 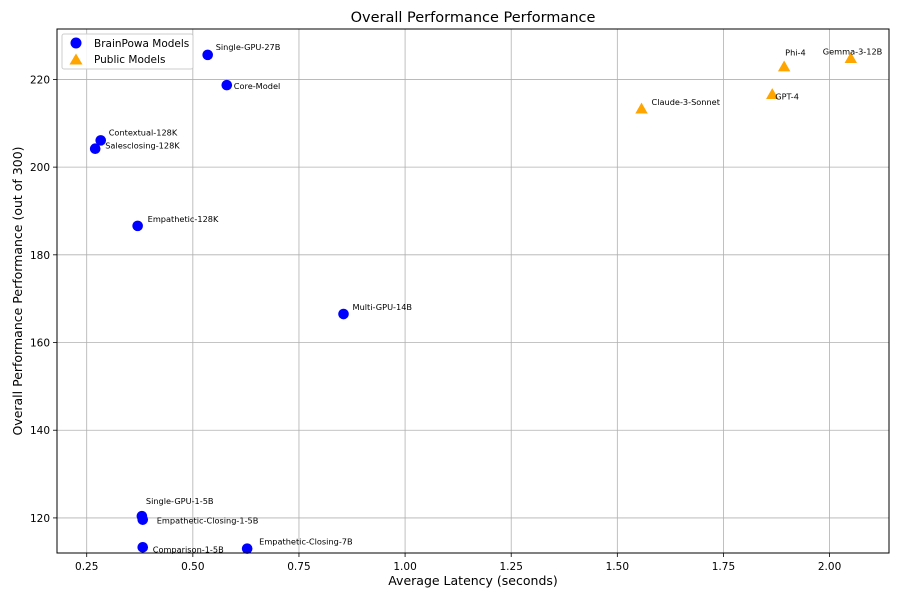 I want to click on legend-marker-brainpowa, so click(x=76, y=43).